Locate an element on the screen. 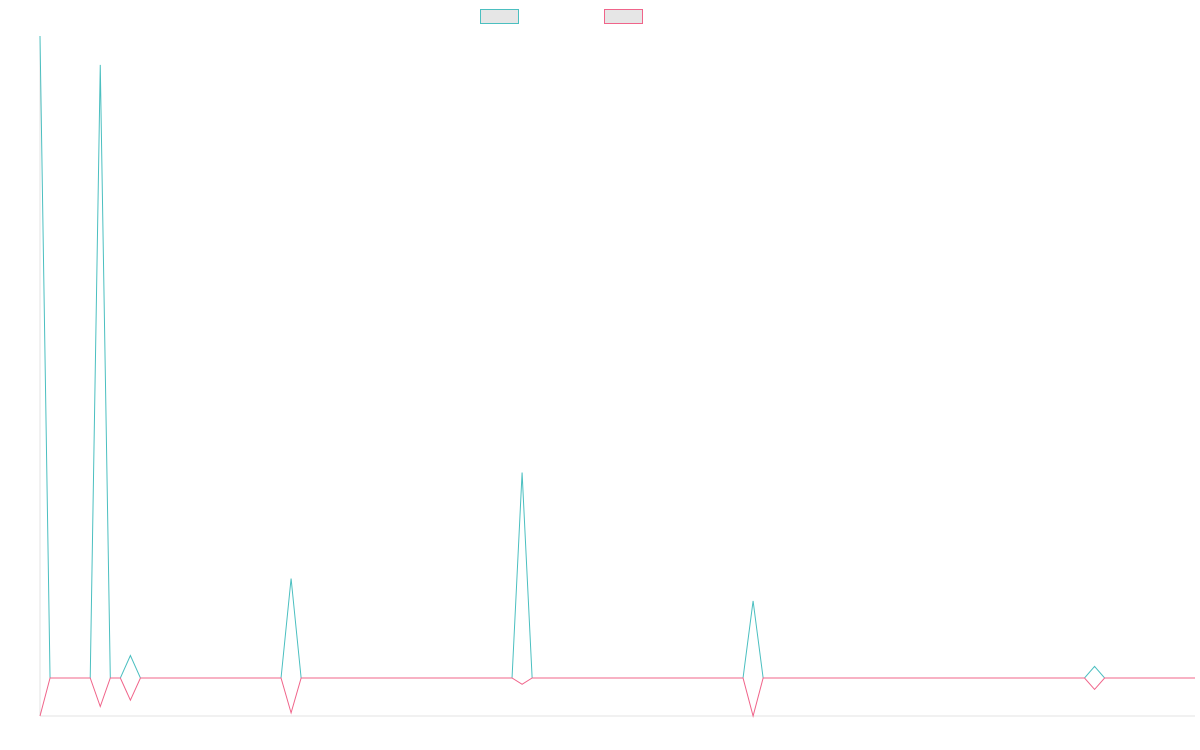  series-line-b is located at coordinates (617, 697).